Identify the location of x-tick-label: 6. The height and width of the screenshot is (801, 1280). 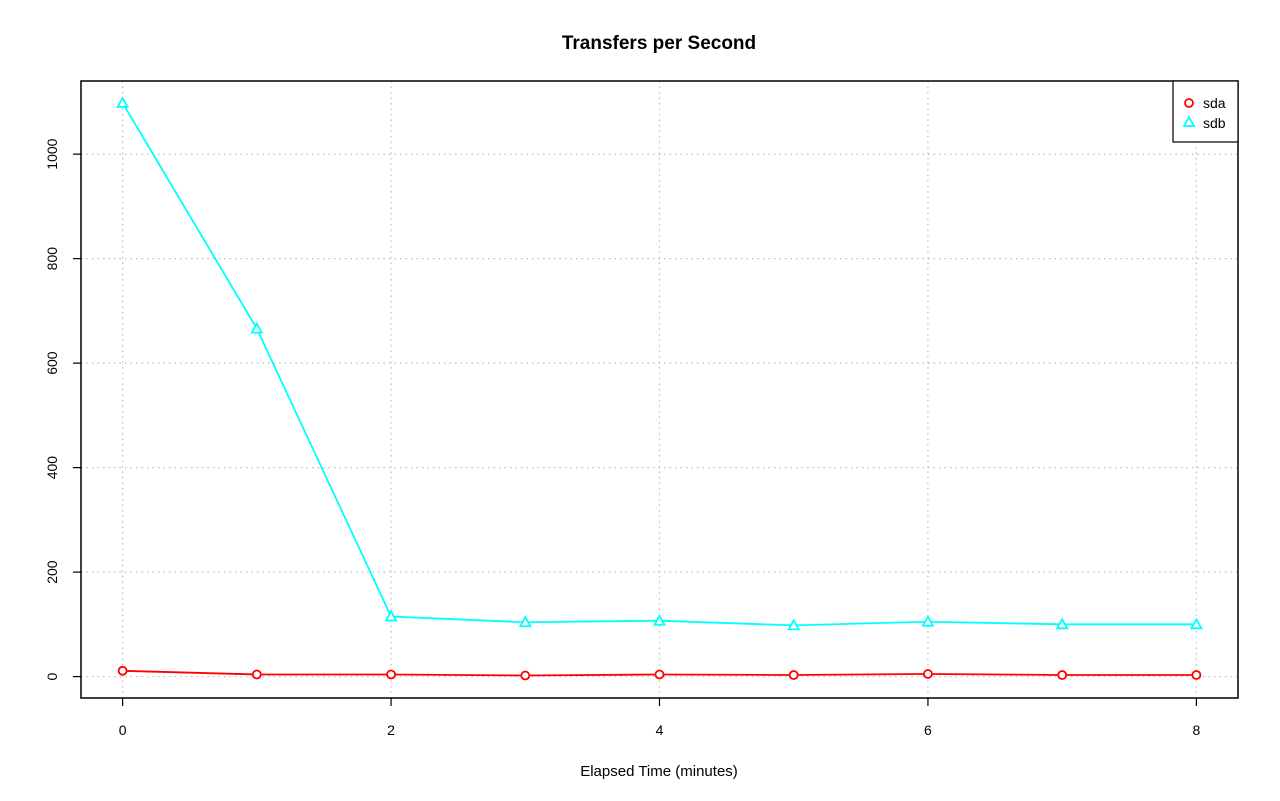
(928, 730).